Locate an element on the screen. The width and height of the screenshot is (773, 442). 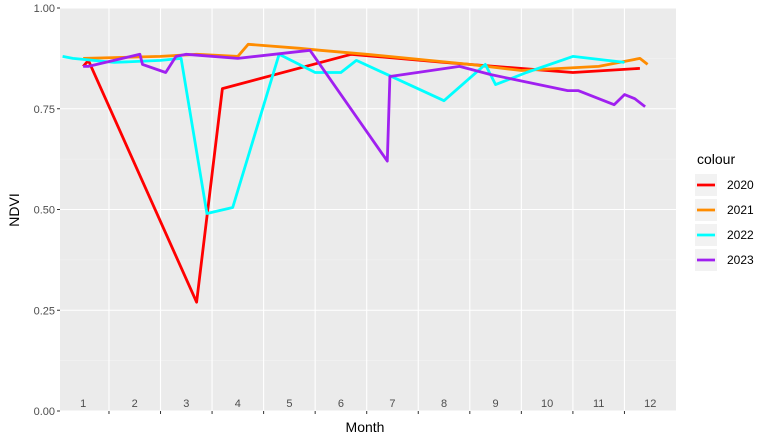
legend-label-2022: 2022 is located at coordinates (740, 235).